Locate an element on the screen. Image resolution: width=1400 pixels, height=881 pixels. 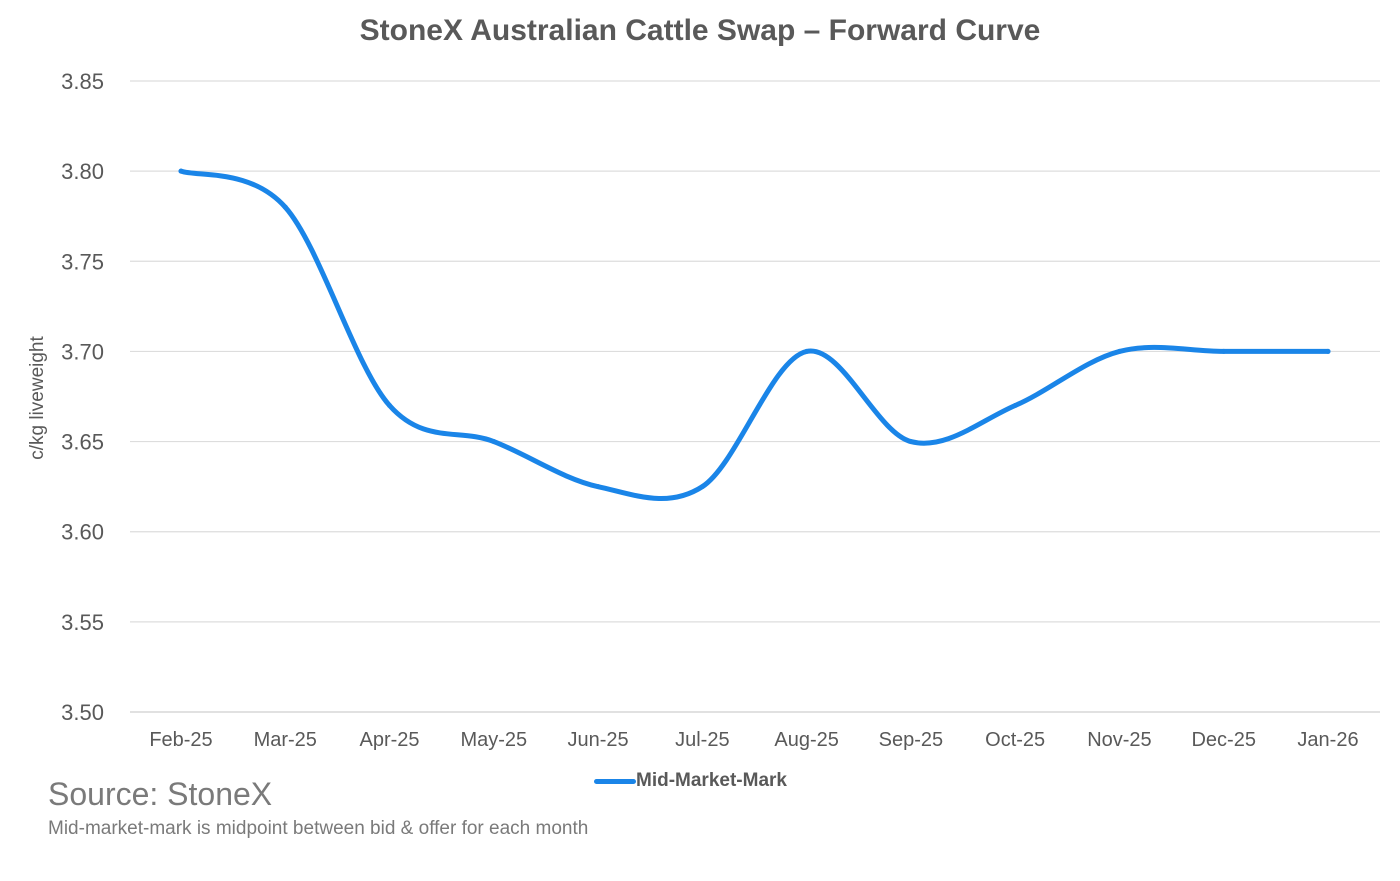
y-axis-ticks: 3.50 3.55 3.60 3.65 3.70 3.75 3.80 3.85 is located at coordinates (82, 397).